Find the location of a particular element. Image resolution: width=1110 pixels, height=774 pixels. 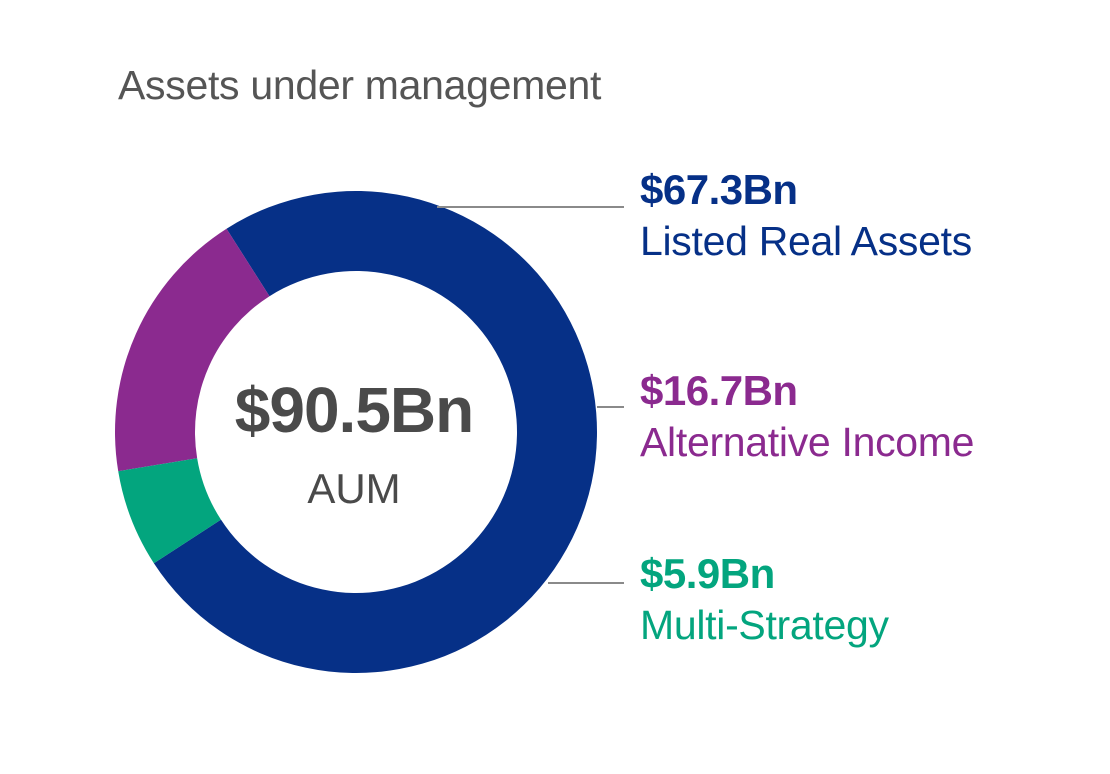

leader-lines is located at coordinates (530, 395).